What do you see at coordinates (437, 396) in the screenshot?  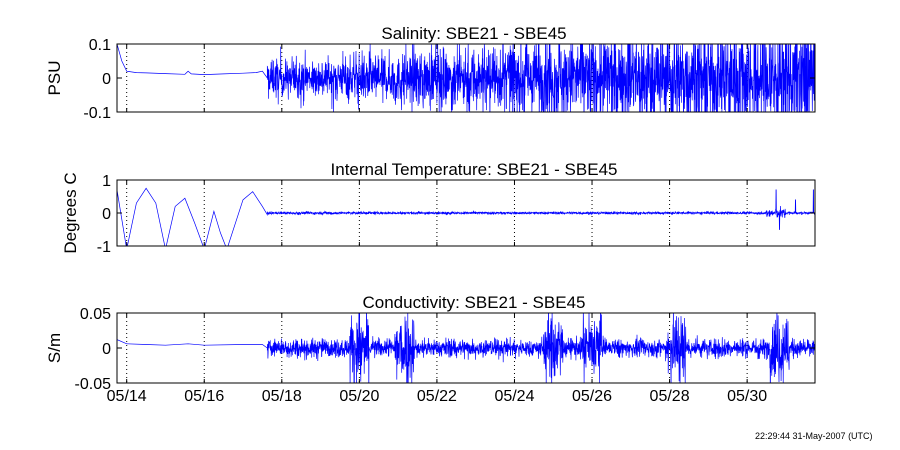 I see `x-tick-label: 05/22` at bounding box center [437, 396].